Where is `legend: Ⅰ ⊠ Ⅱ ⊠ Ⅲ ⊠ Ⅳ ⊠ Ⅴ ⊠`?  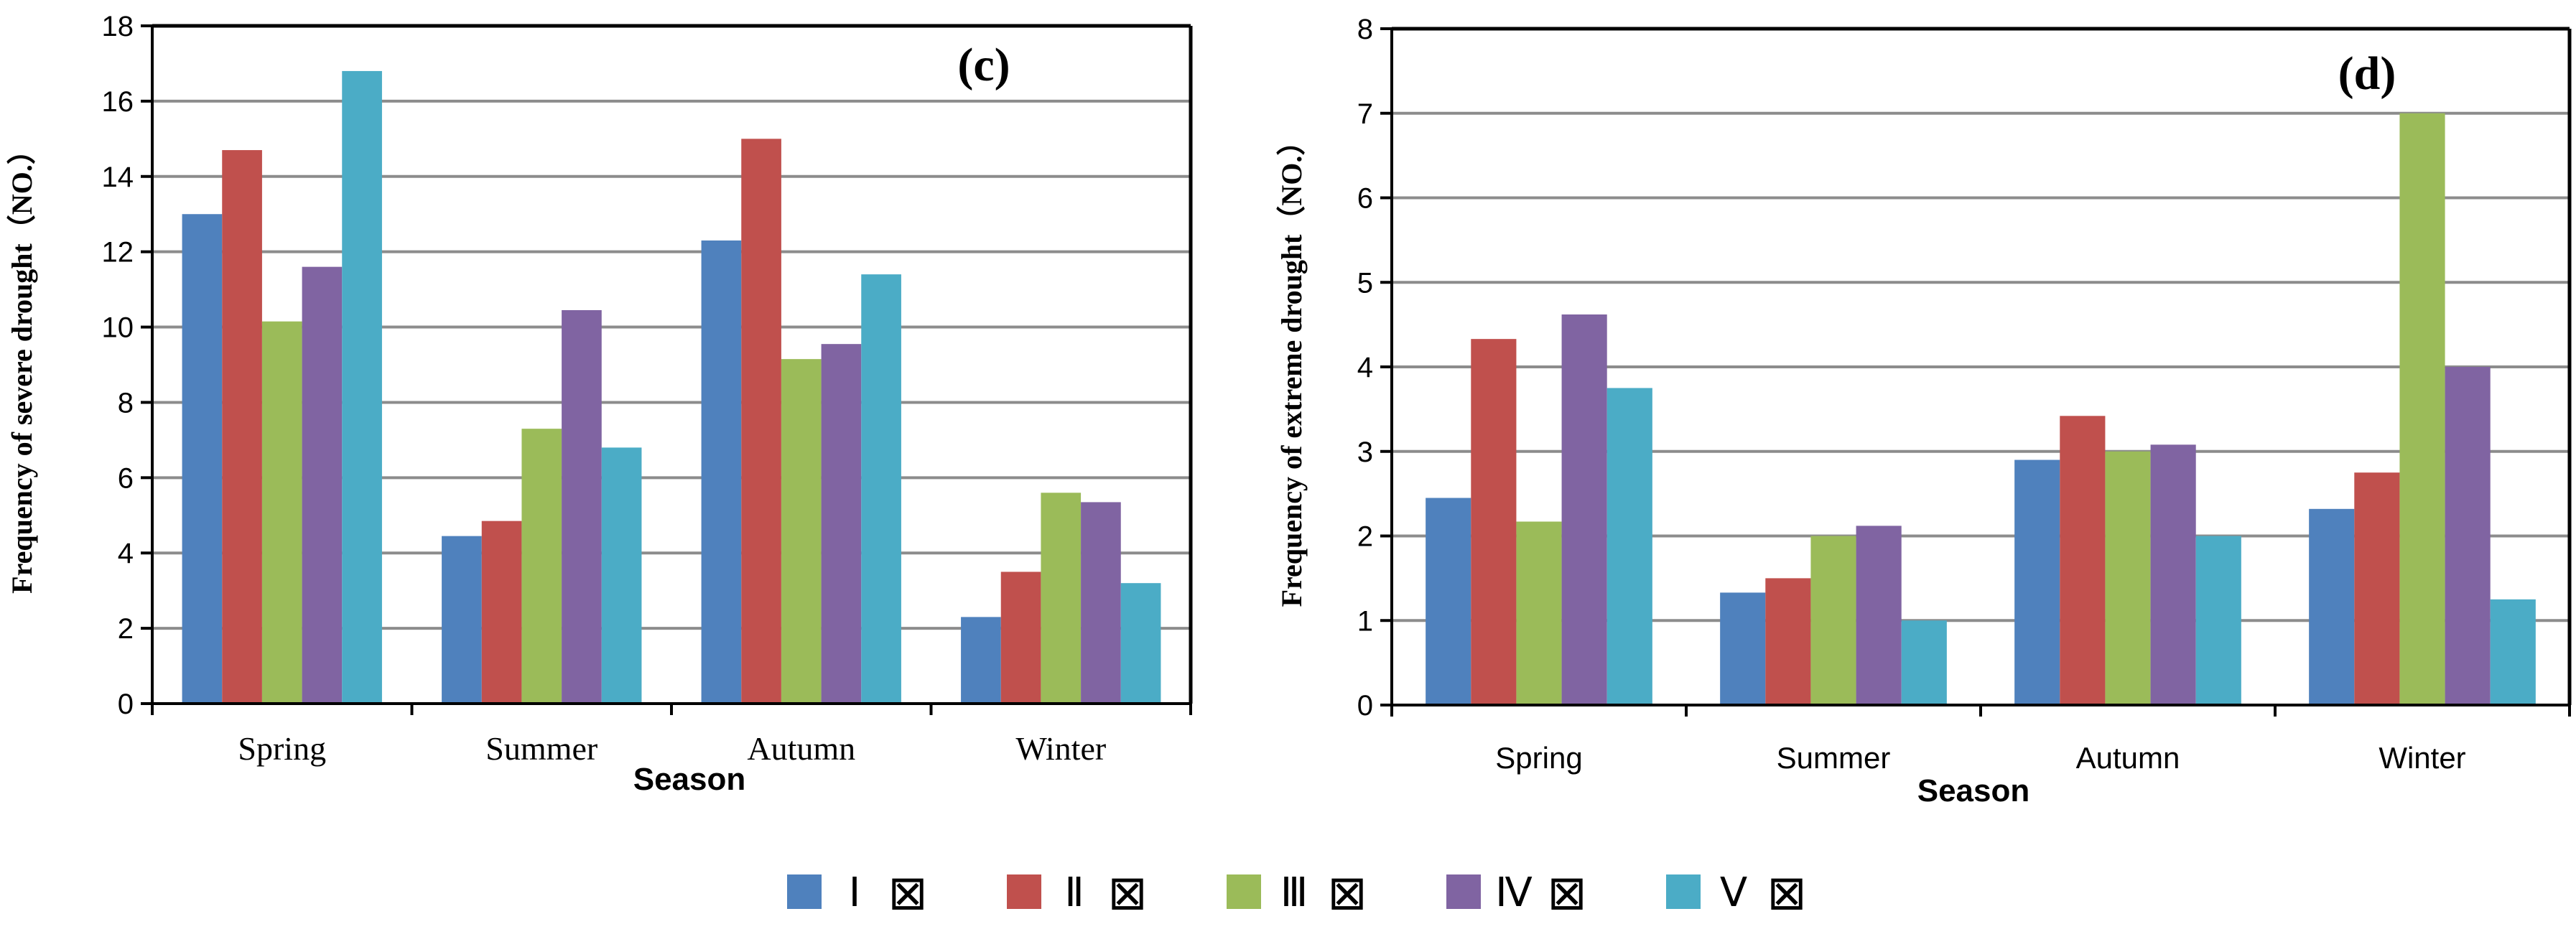 legend: Ⅰ ⊠ Ⅱ ⊠ Ⅲ ⊠ Ⅳ ⊠ Ⅴ ⊠ is located at coordinates (1297, 892).